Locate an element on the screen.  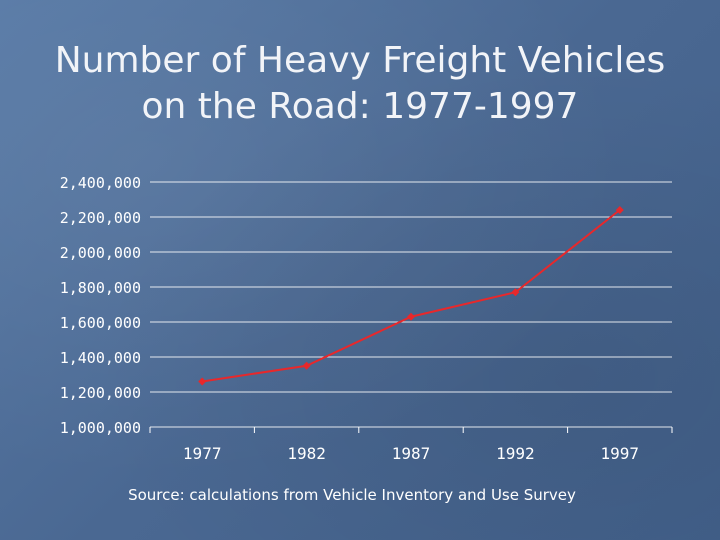
y-tick-label: 2,200,000 is located at coordinates (100, 218).